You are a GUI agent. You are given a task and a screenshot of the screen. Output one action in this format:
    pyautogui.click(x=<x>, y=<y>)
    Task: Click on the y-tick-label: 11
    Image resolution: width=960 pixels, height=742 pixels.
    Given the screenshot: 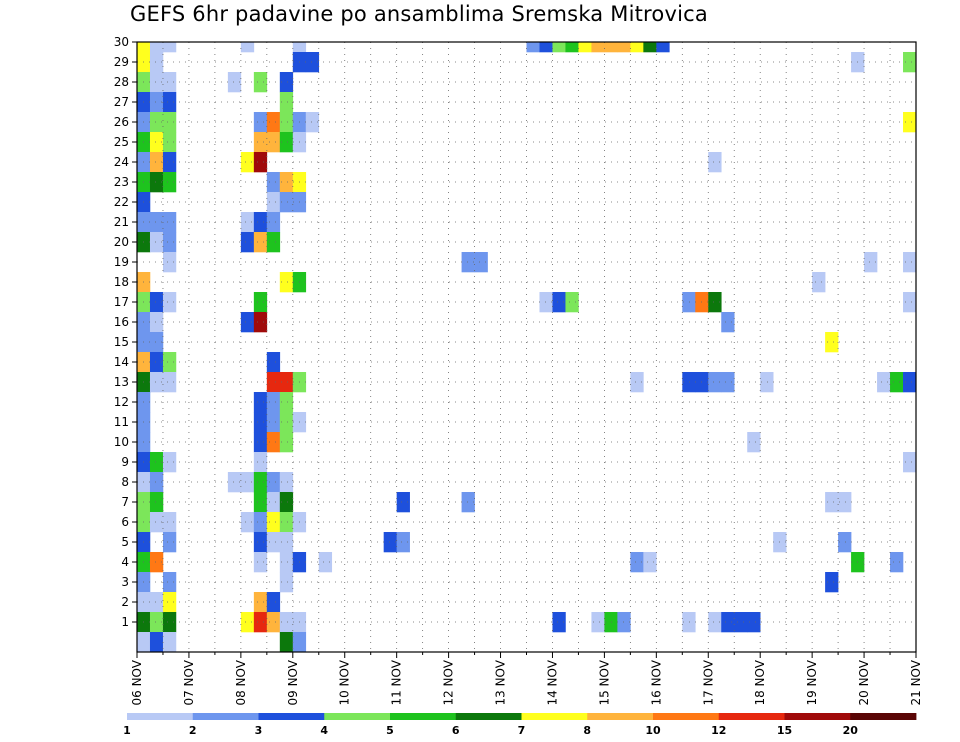 What is the action you would take?
    pyautogui.click(x=121, y=422)
    